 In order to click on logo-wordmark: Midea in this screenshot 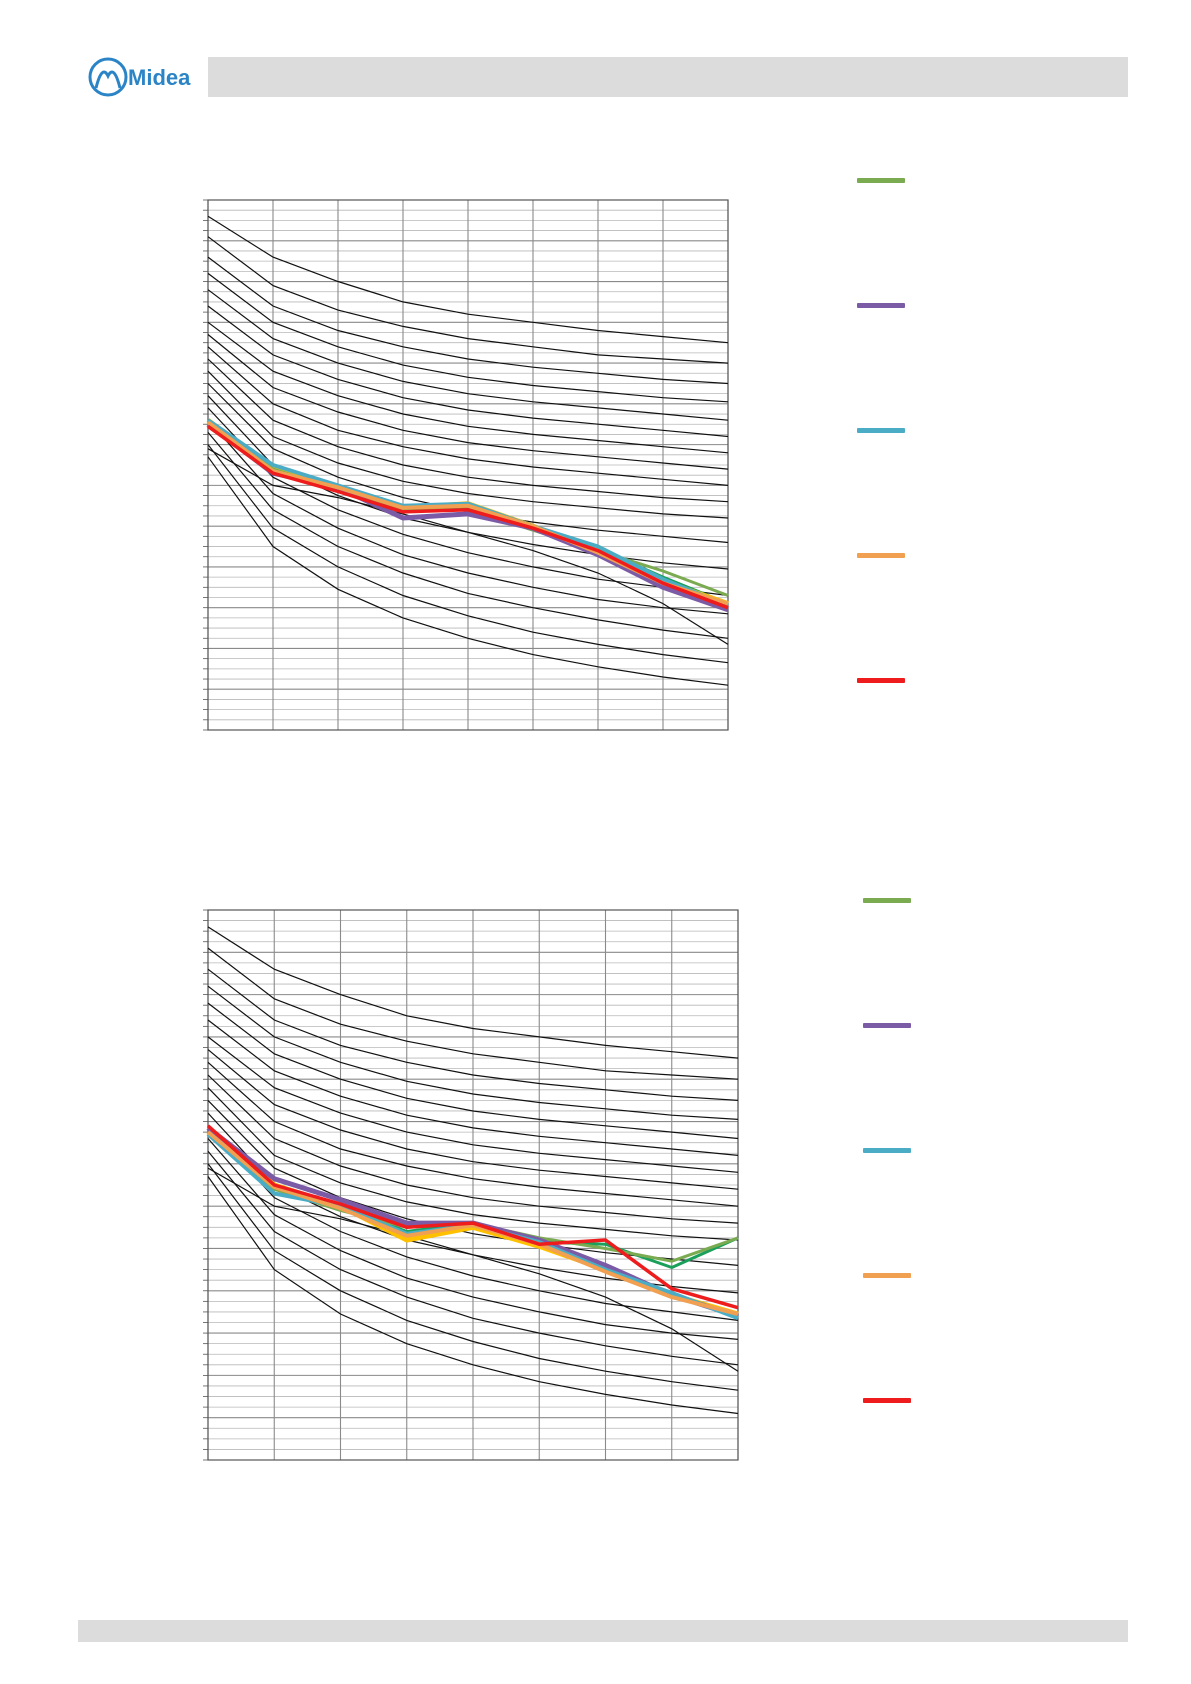, I will do `click(159, 77)`.